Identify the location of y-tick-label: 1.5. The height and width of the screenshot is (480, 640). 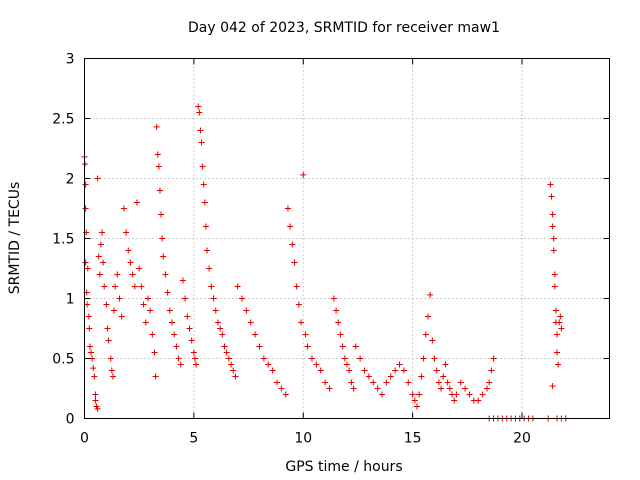
(63, 240).